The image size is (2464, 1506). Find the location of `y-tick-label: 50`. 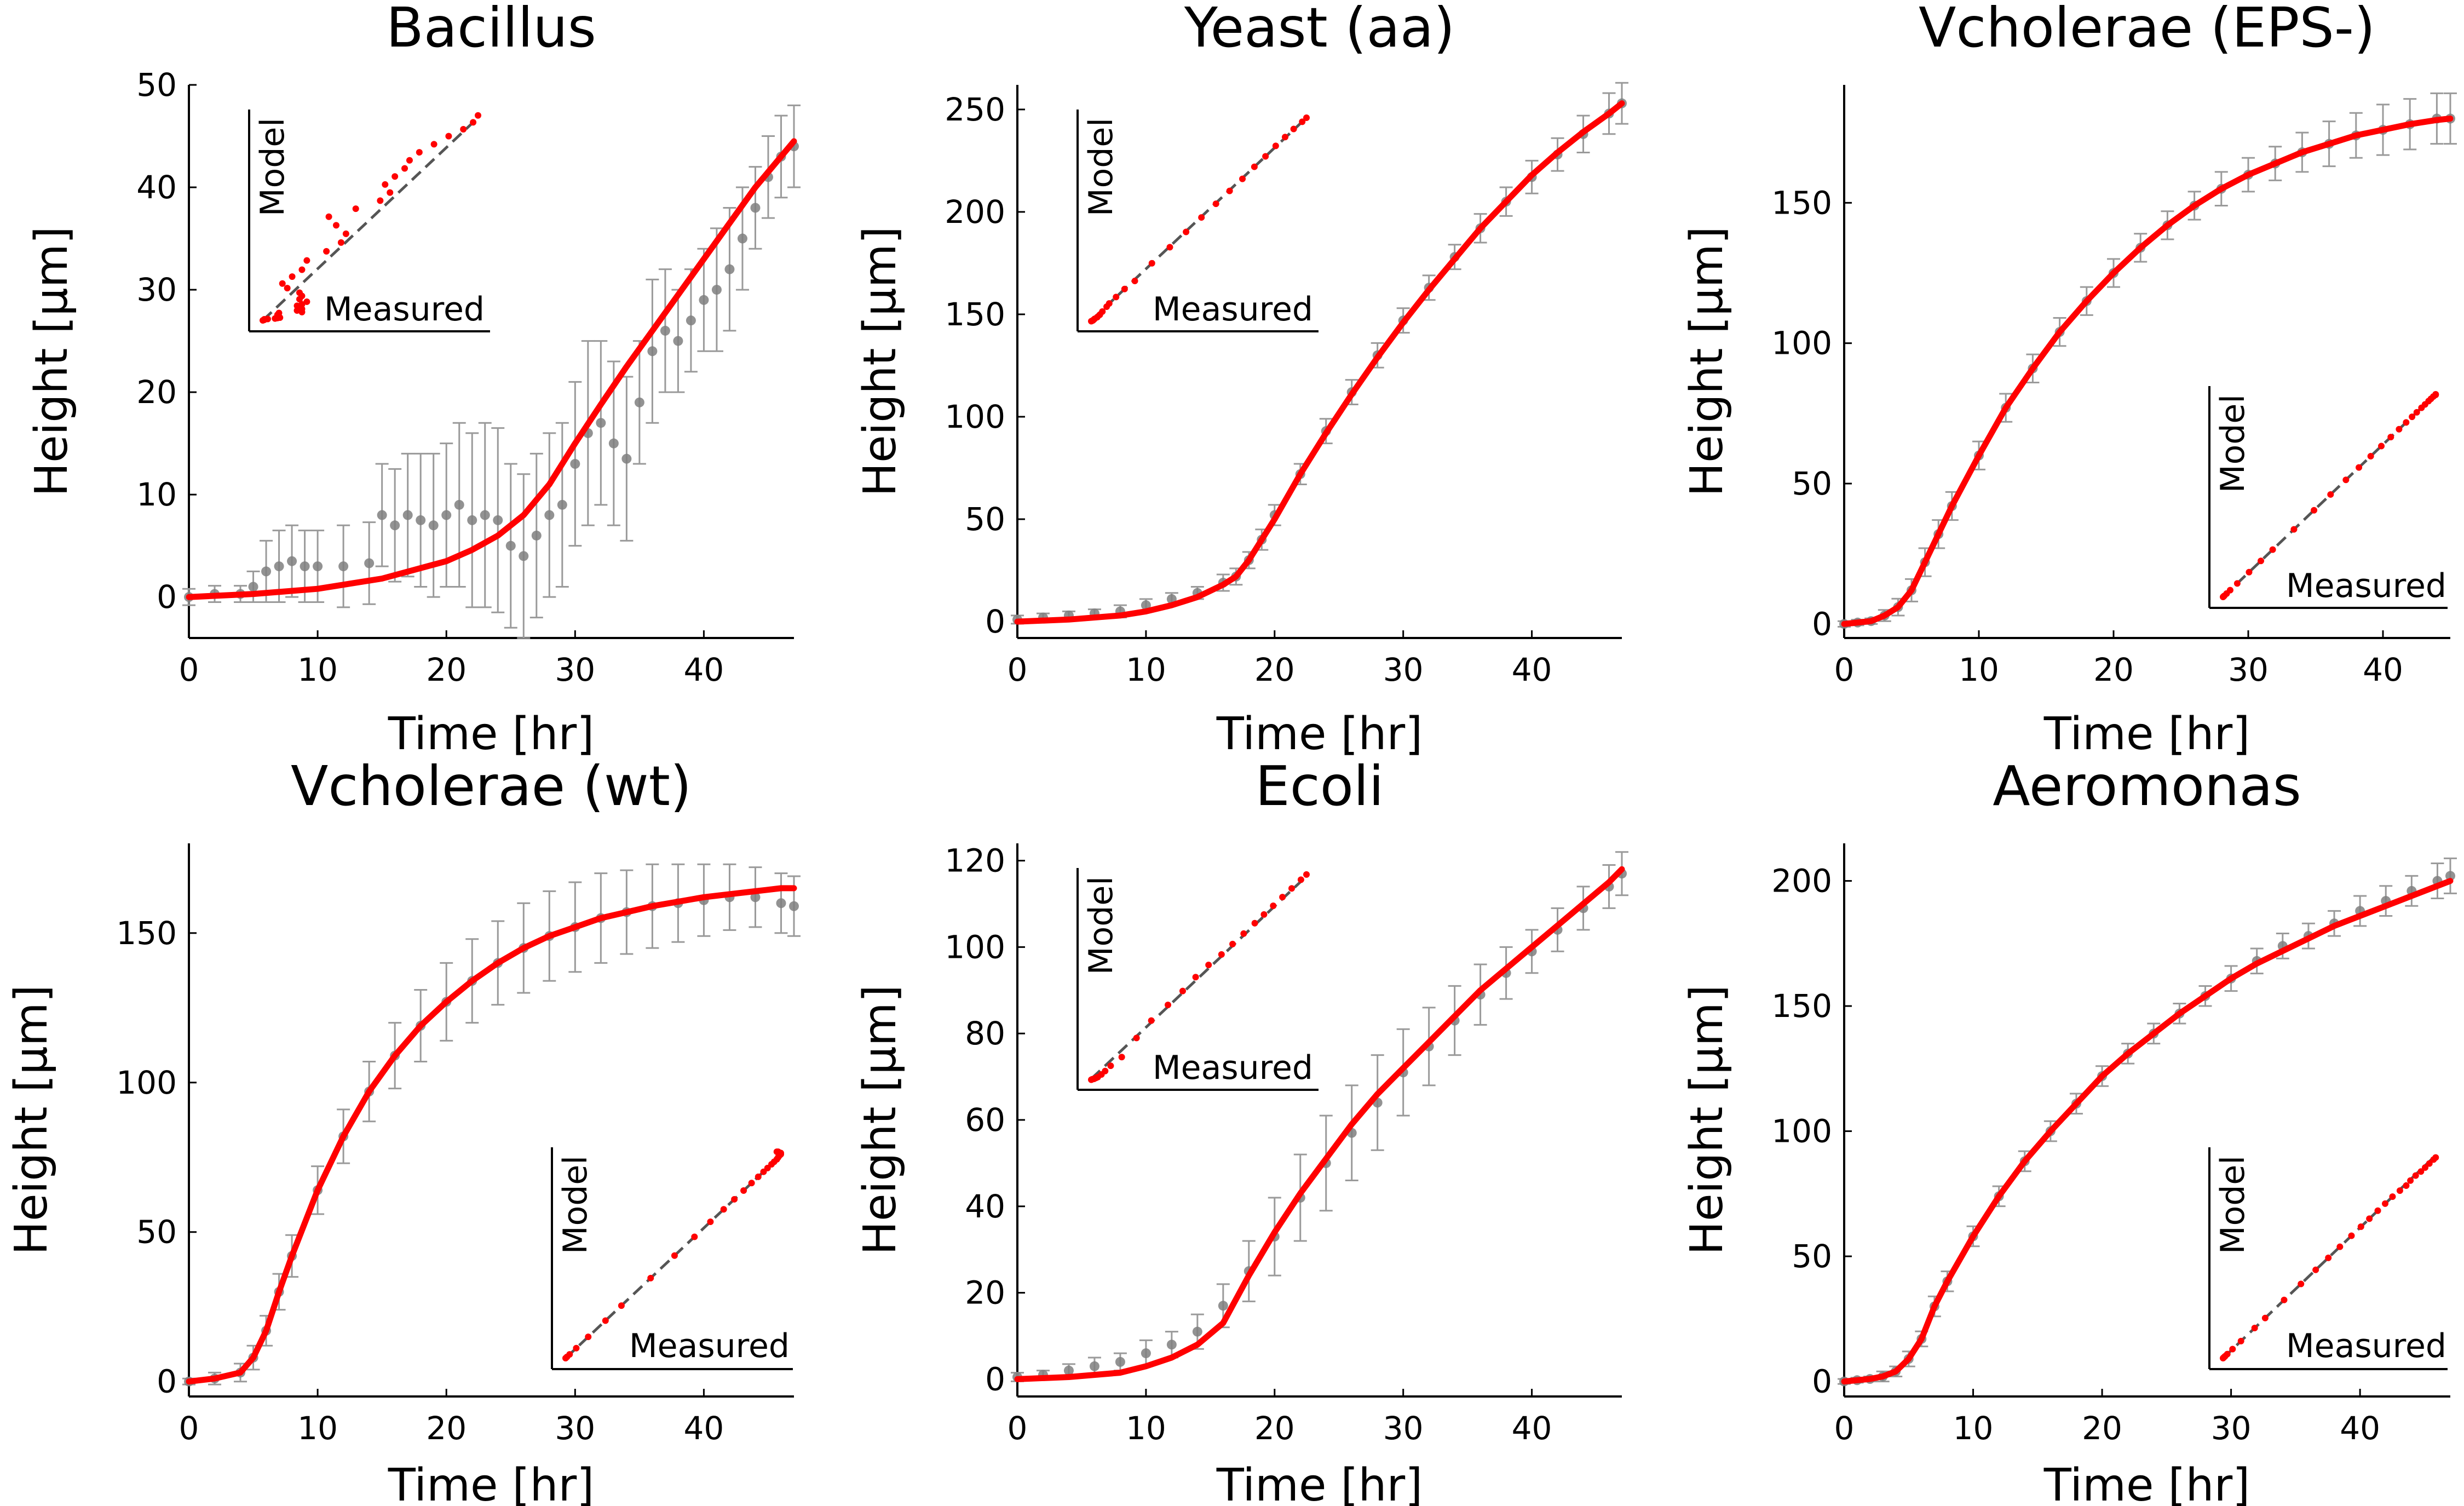

y-tick-label: 50 is located at coordinates (1812, 1256).